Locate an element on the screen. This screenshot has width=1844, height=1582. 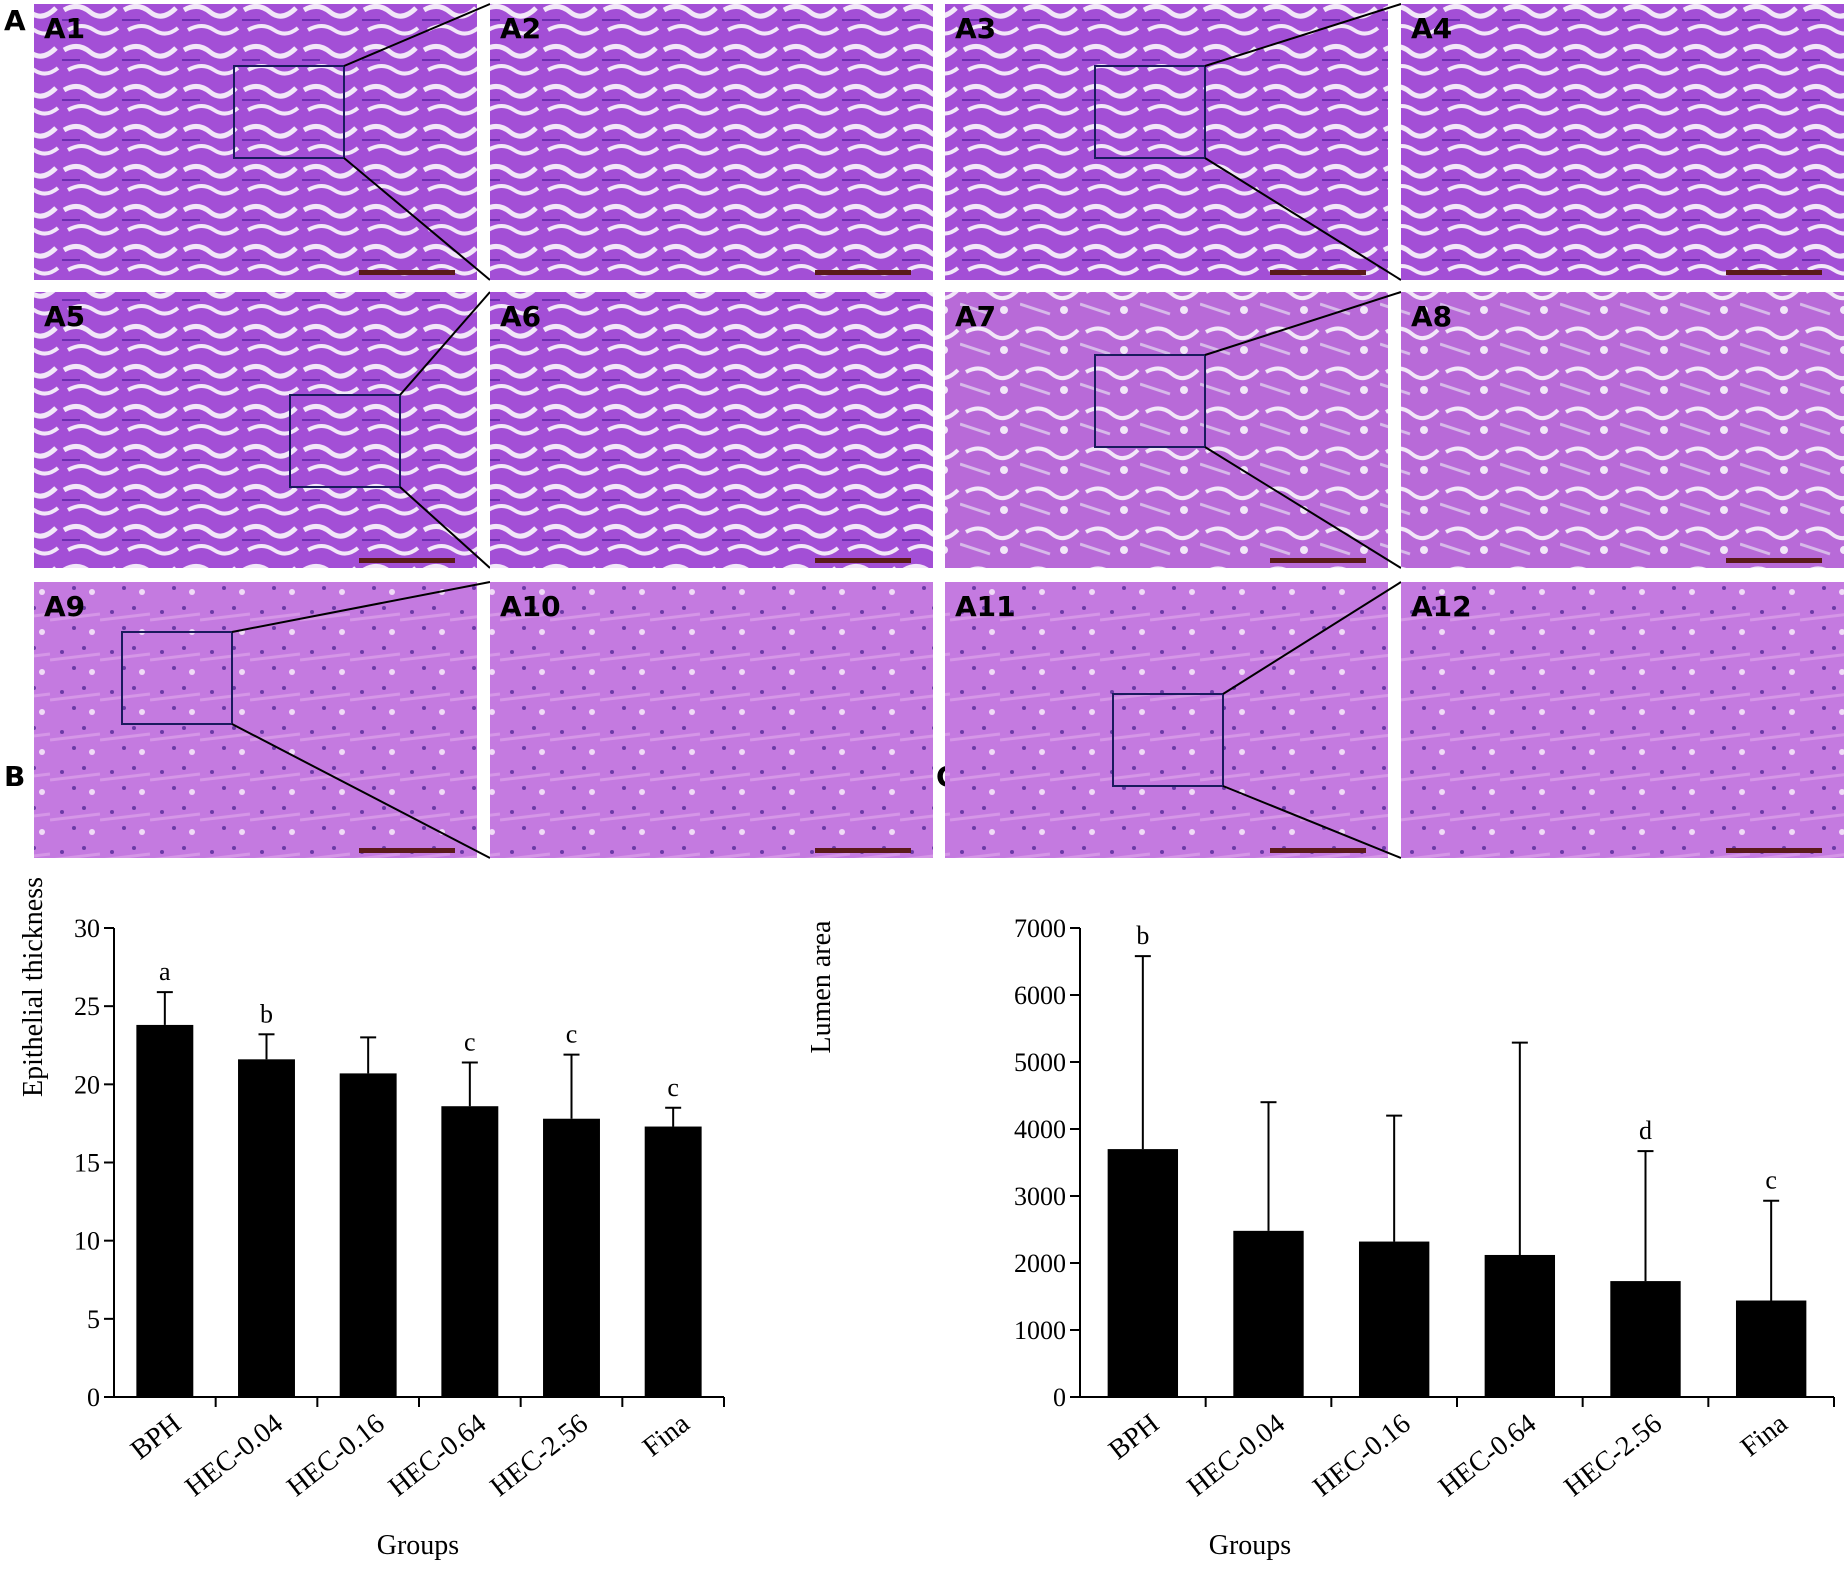
y-tick-label: 25 is located at coordinates (87, 1006).